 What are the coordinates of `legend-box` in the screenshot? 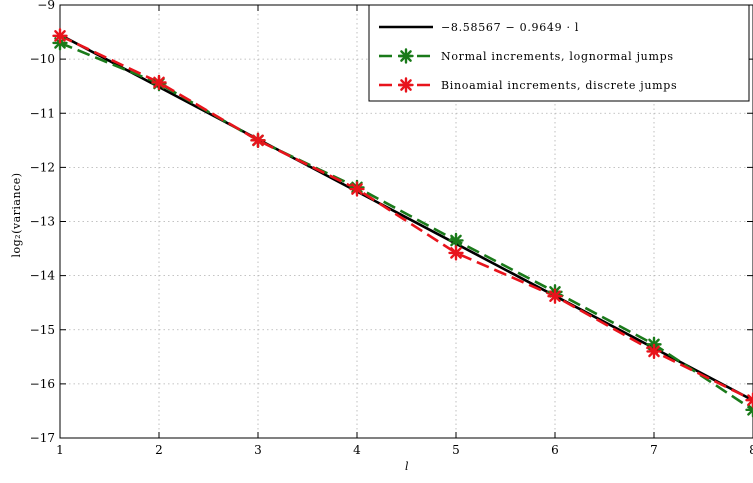 It's located at (559, 53).